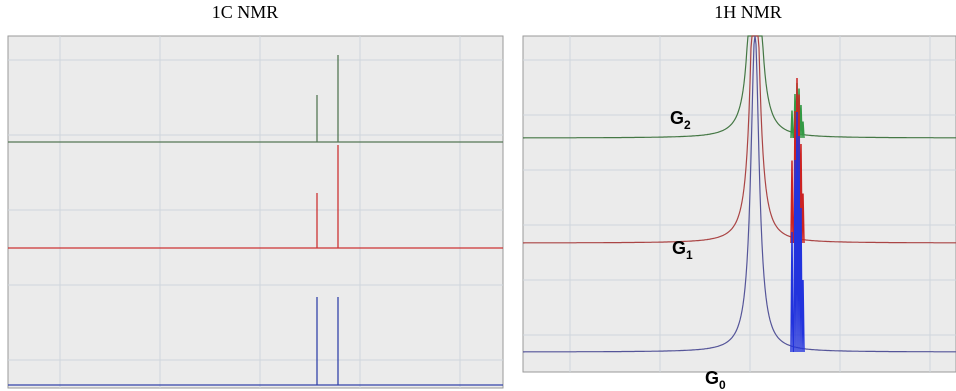 Image resolution: width=956 pixels, height=391 pixels. I want to click on series-label: G2, so click(680, 120).